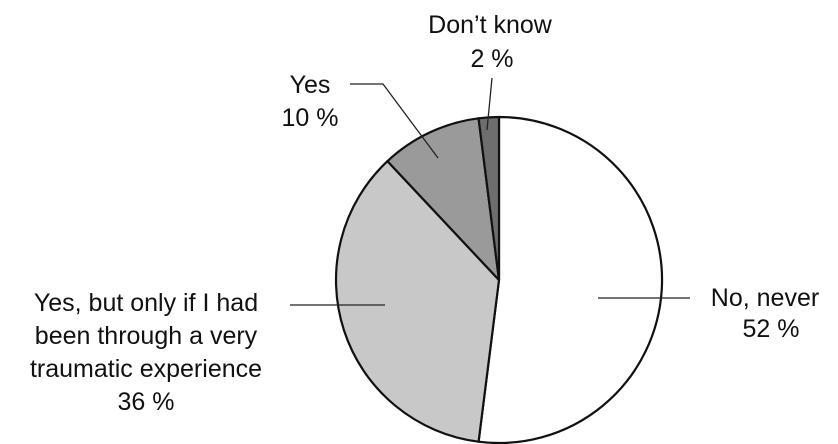 The width and height of the screenshot is (838, 444). I want to click on value-text: 2 %, so click(491, 59).